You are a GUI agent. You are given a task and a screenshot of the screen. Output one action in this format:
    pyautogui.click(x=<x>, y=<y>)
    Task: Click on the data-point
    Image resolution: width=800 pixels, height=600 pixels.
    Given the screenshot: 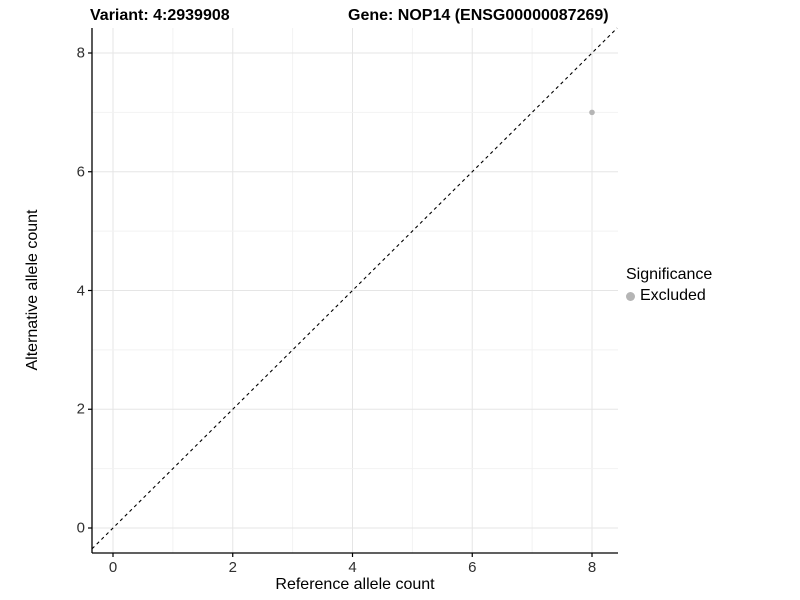 What is the action you would take?
    pyautogui.click(x=592, y=112)
    